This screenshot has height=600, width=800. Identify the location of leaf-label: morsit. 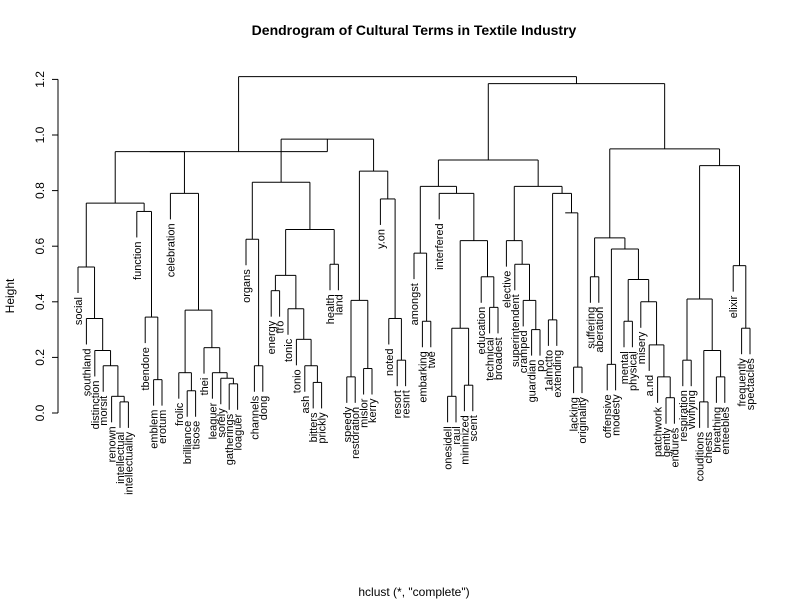
(104, 411).